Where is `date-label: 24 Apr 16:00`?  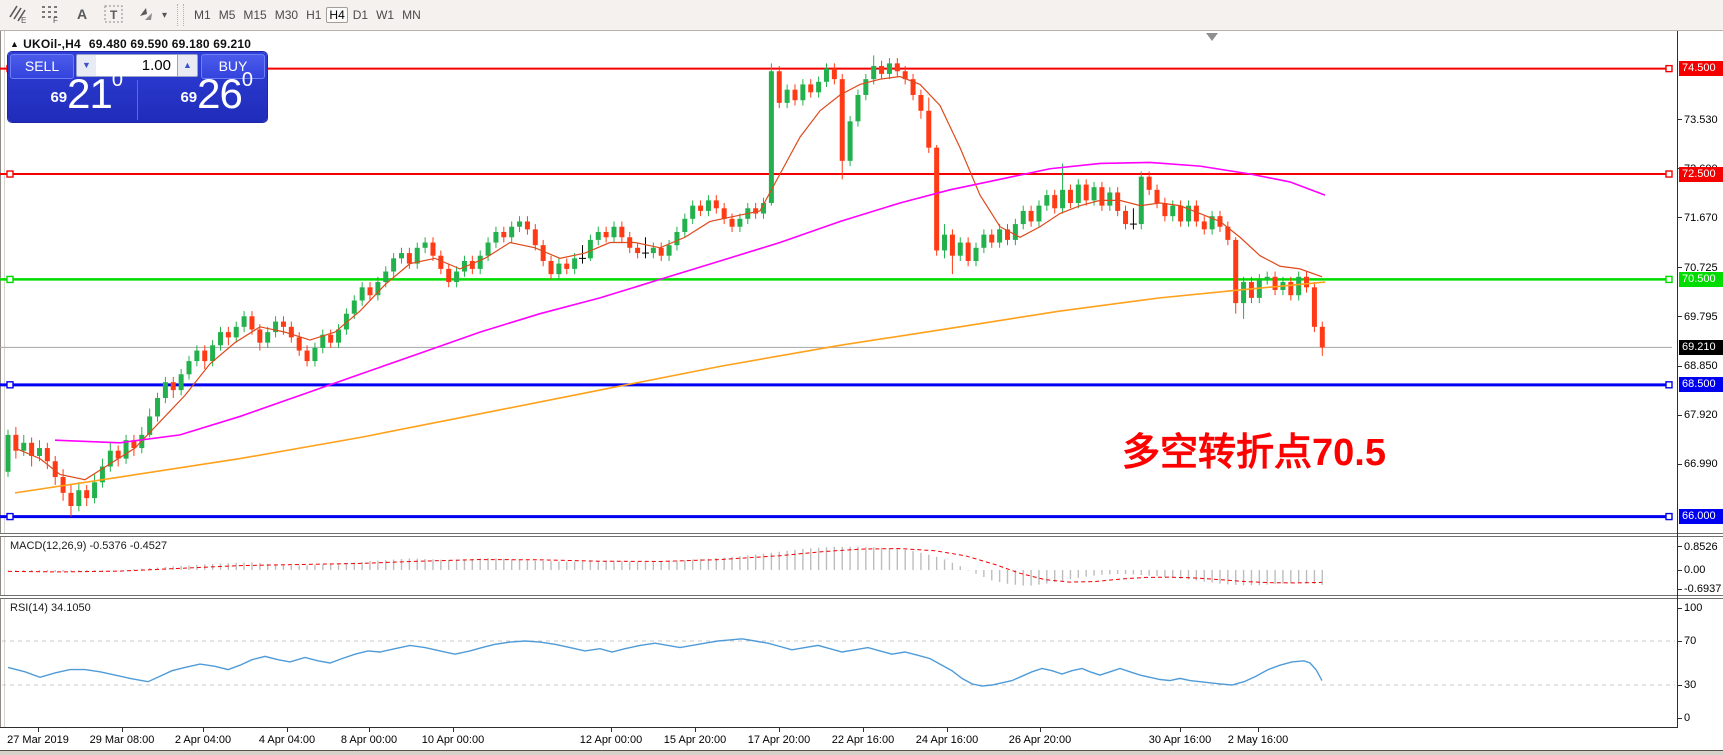 date-label: 24 Apr 16:00 is located at coordinates (947, 740).